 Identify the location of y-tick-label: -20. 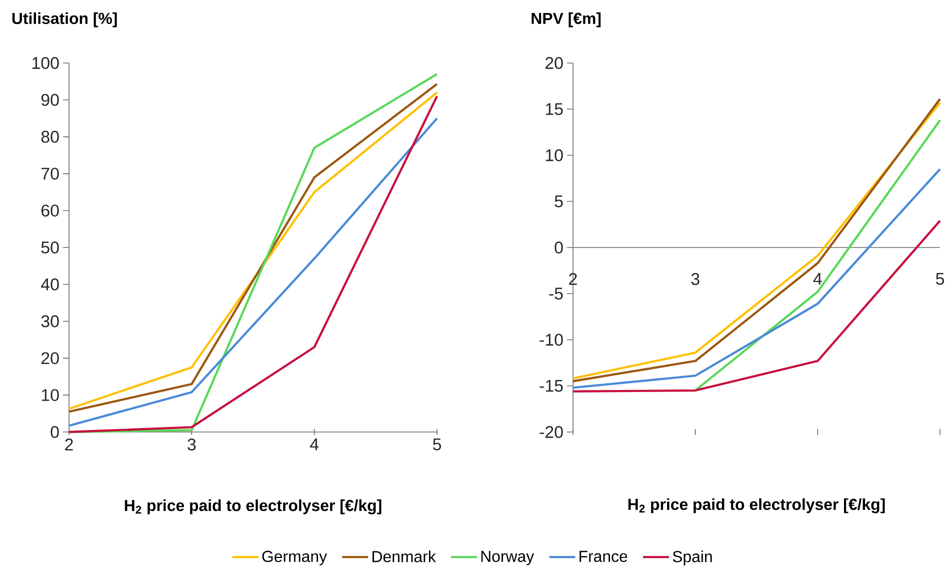
(551, 432).